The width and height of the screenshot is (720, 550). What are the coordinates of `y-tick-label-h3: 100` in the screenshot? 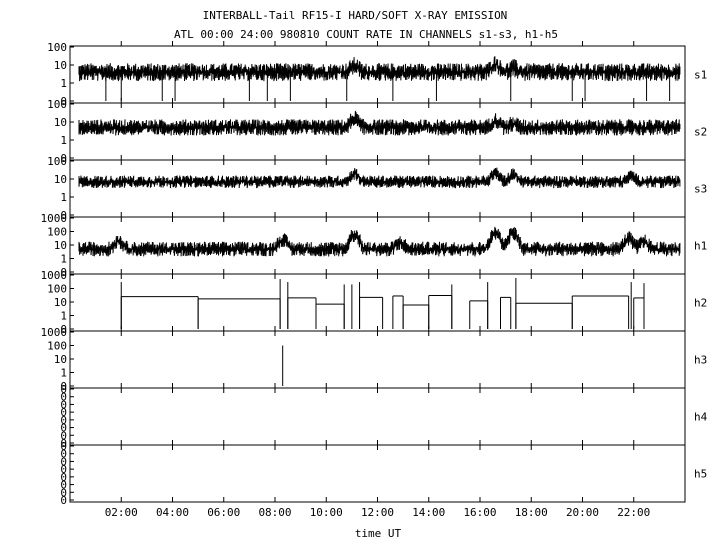 It's located at (57, 346).